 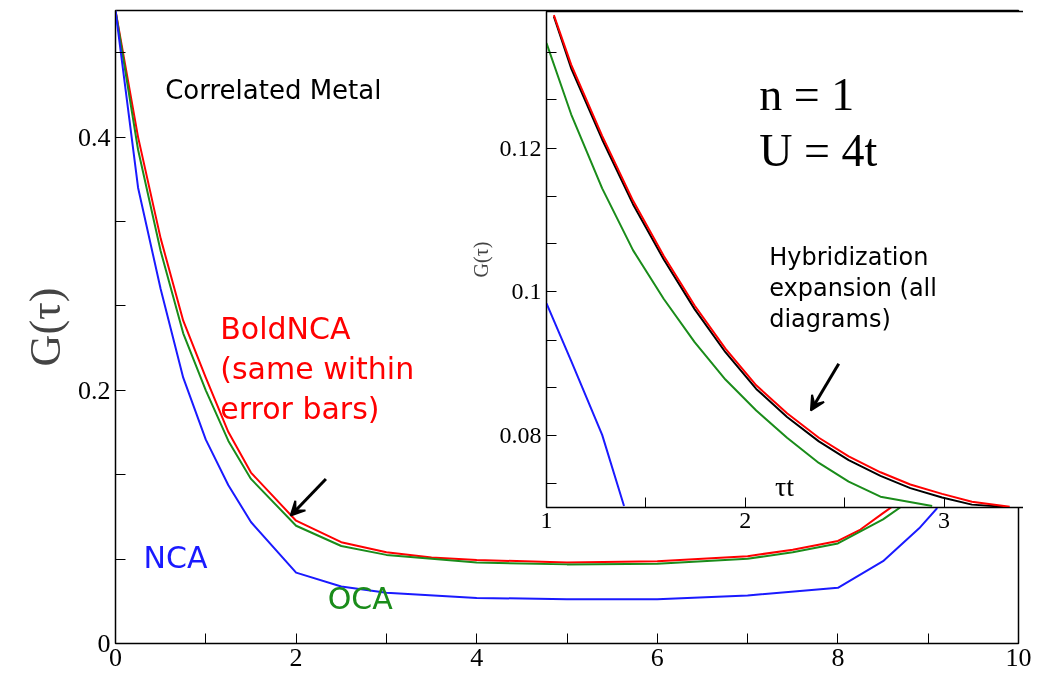 What do you see at coordinates (317, 368) in the screenshot?
I see `series-label: BoldNCA (same within error bars)` at bounding box center [317, 368].